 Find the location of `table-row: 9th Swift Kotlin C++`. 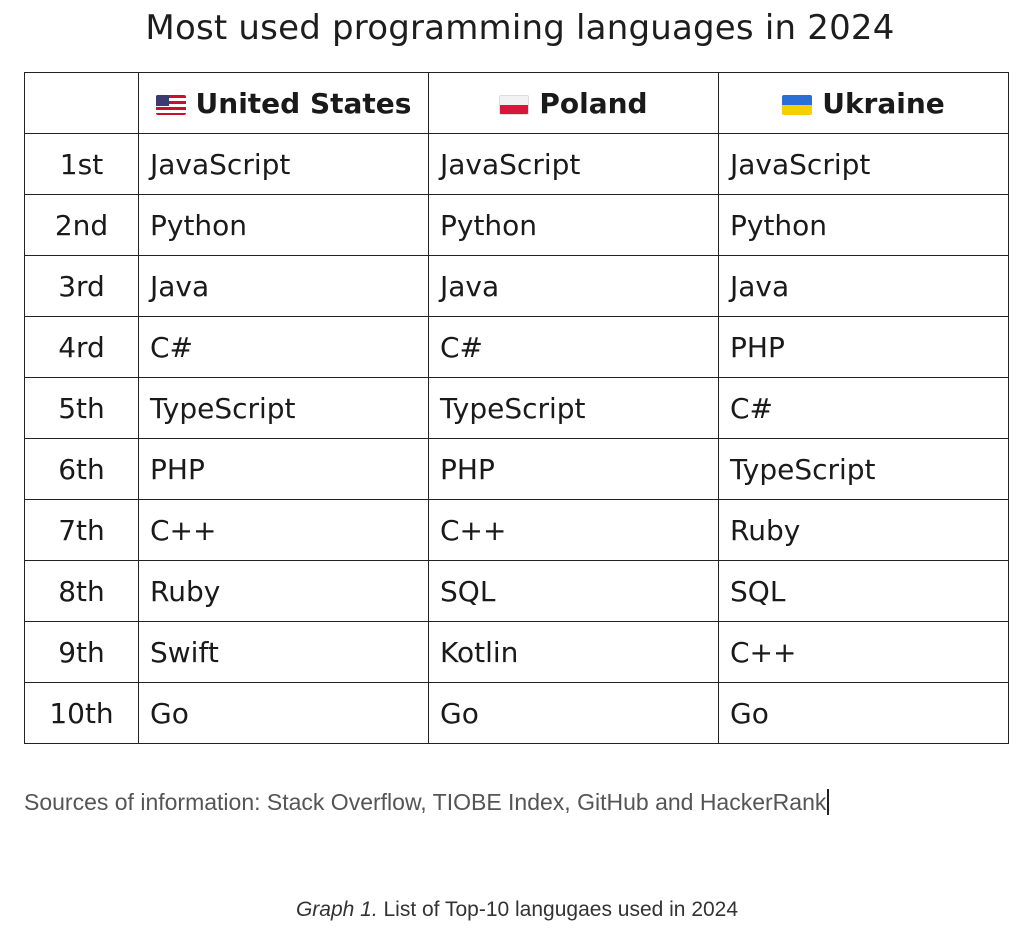

table-row: 9th Swift Kotlin C++ is located at coordinates (516, 652).